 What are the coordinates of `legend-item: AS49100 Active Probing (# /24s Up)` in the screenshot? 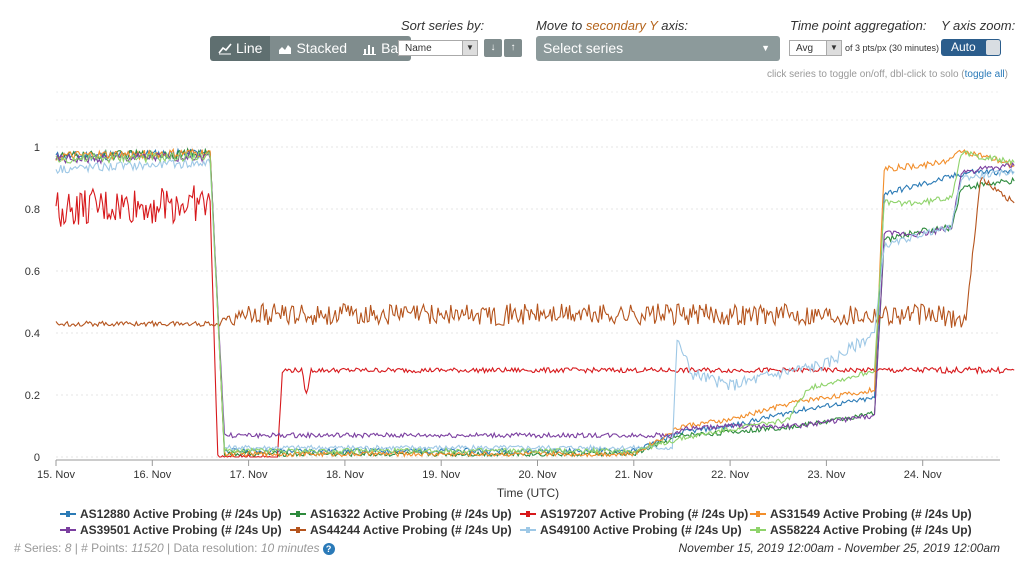 It's located at (631, 530).